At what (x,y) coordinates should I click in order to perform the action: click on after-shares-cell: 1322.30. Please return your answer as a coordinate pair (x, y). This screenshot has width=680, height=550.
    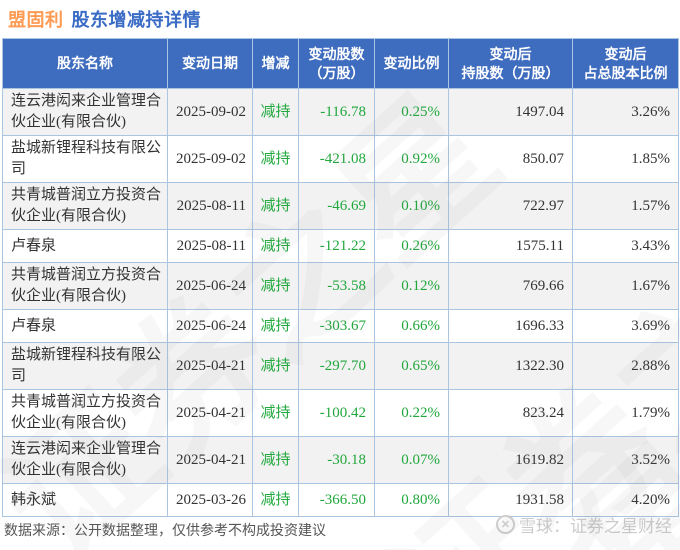
    Looking at the image, I should click on (510, 366).